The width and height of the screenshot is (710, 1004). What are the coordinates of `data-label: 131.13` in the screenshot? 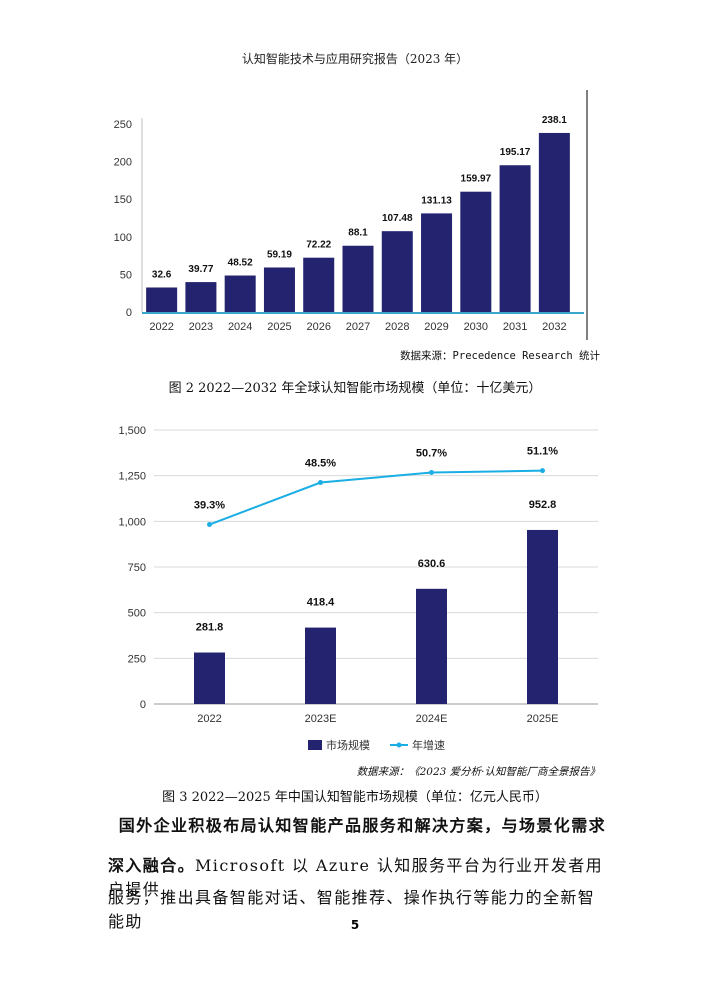 It's located at (436, 200).